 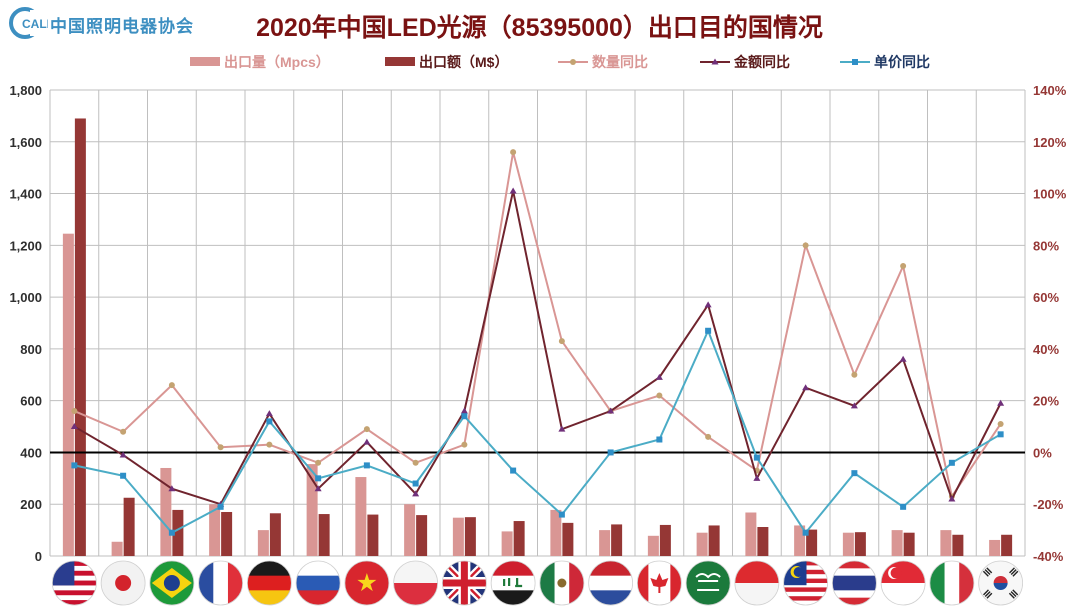 I want to click on flag-vn-icon, so click(x=367, y=583).